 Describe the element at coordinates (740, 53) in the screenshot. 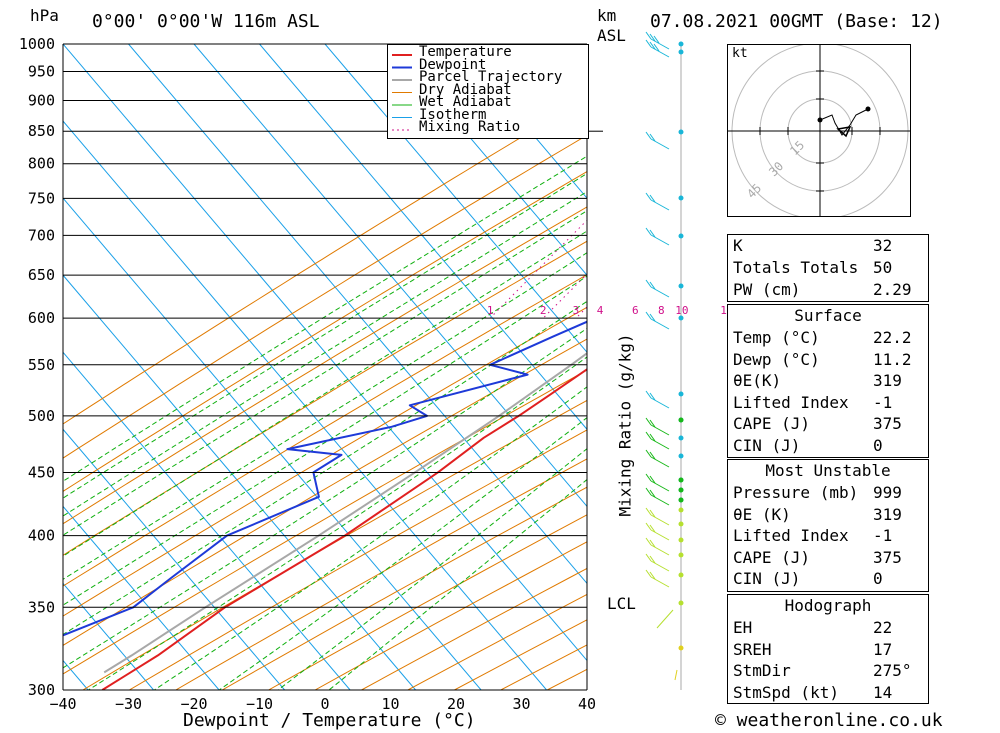

I see `hodograph-unit-label: kt` at that location.